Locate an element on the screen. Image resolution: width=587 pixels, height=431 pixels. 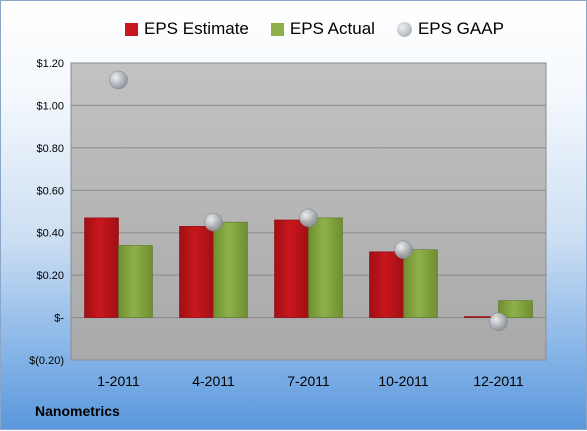
x-tick-label: 1-2011 is located at coordinates (118, 381).